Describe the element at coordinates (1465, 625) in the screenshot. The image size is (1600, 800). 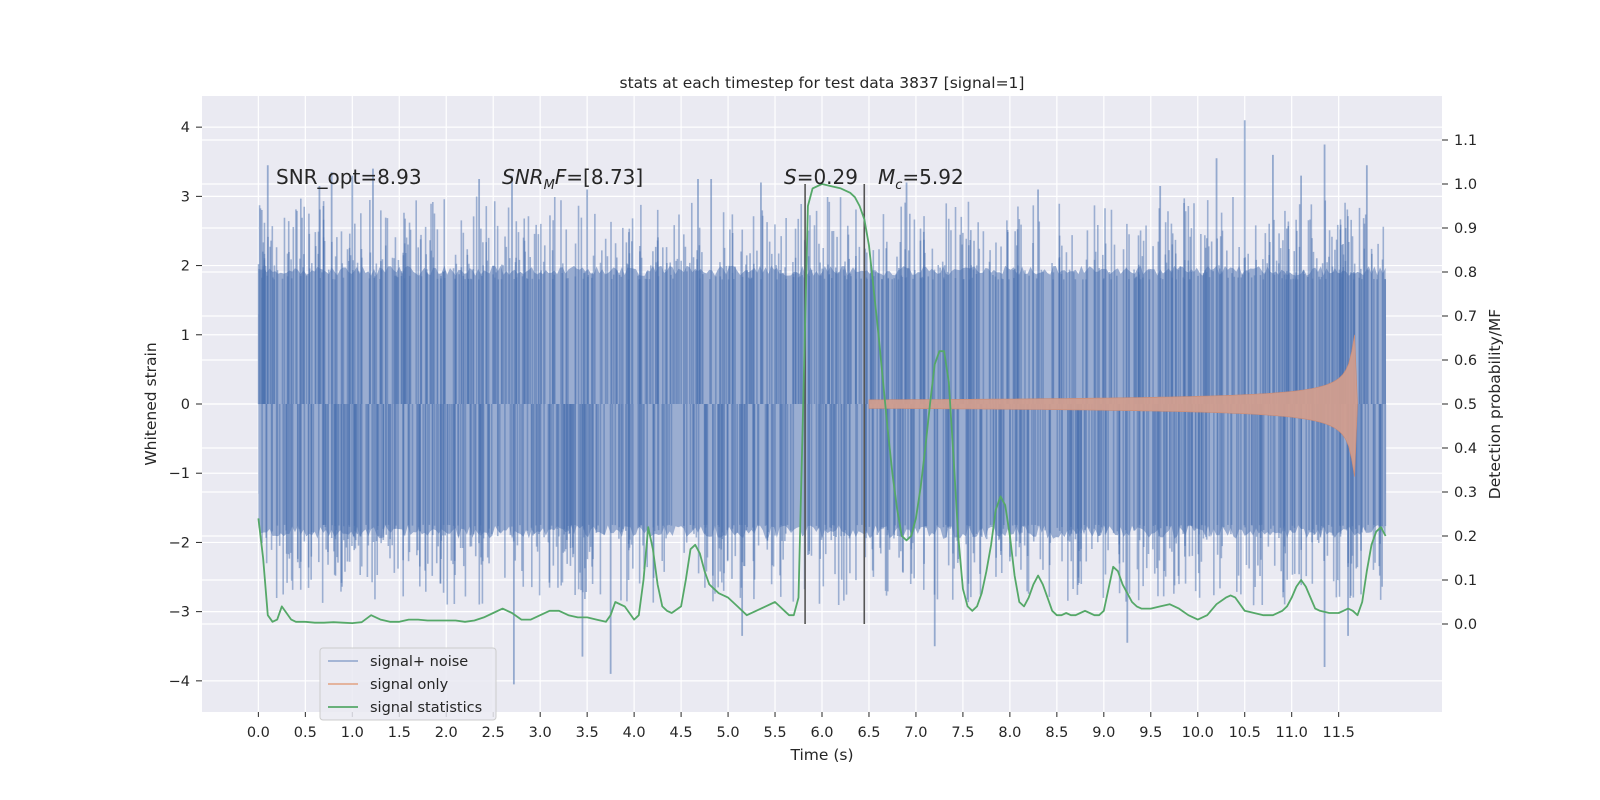
I see `y-right-tick-label: 0.0` at that location.